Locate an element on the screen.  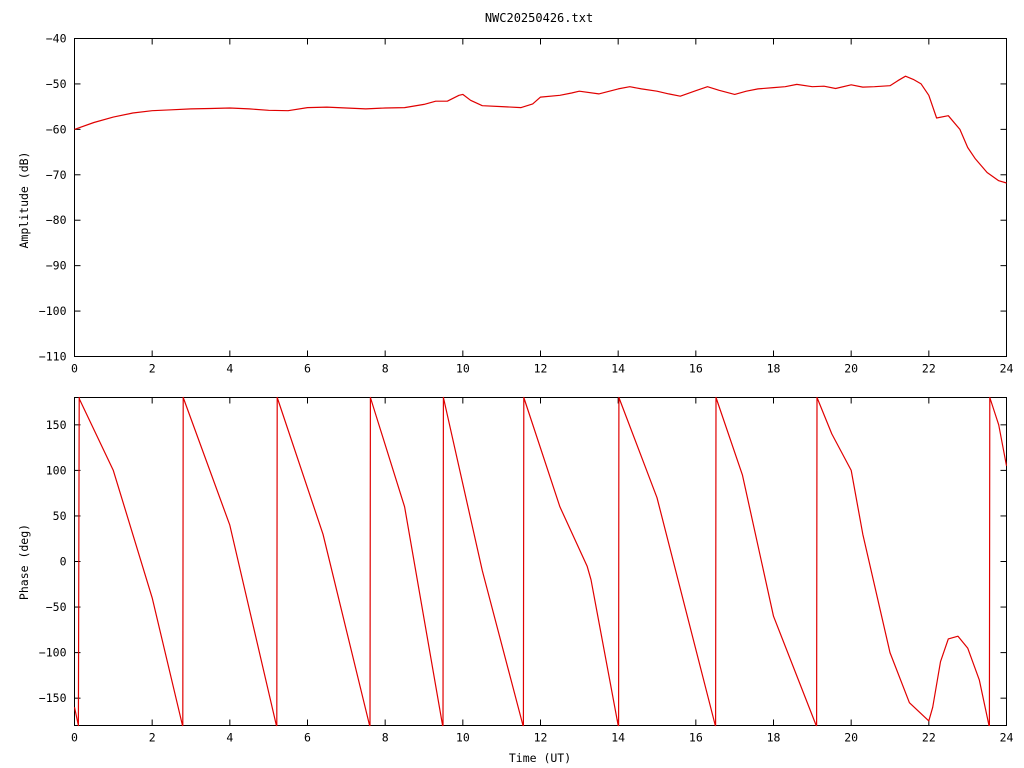
amplitude-y-tick-label: −50 is located at coordinates (56, 84).